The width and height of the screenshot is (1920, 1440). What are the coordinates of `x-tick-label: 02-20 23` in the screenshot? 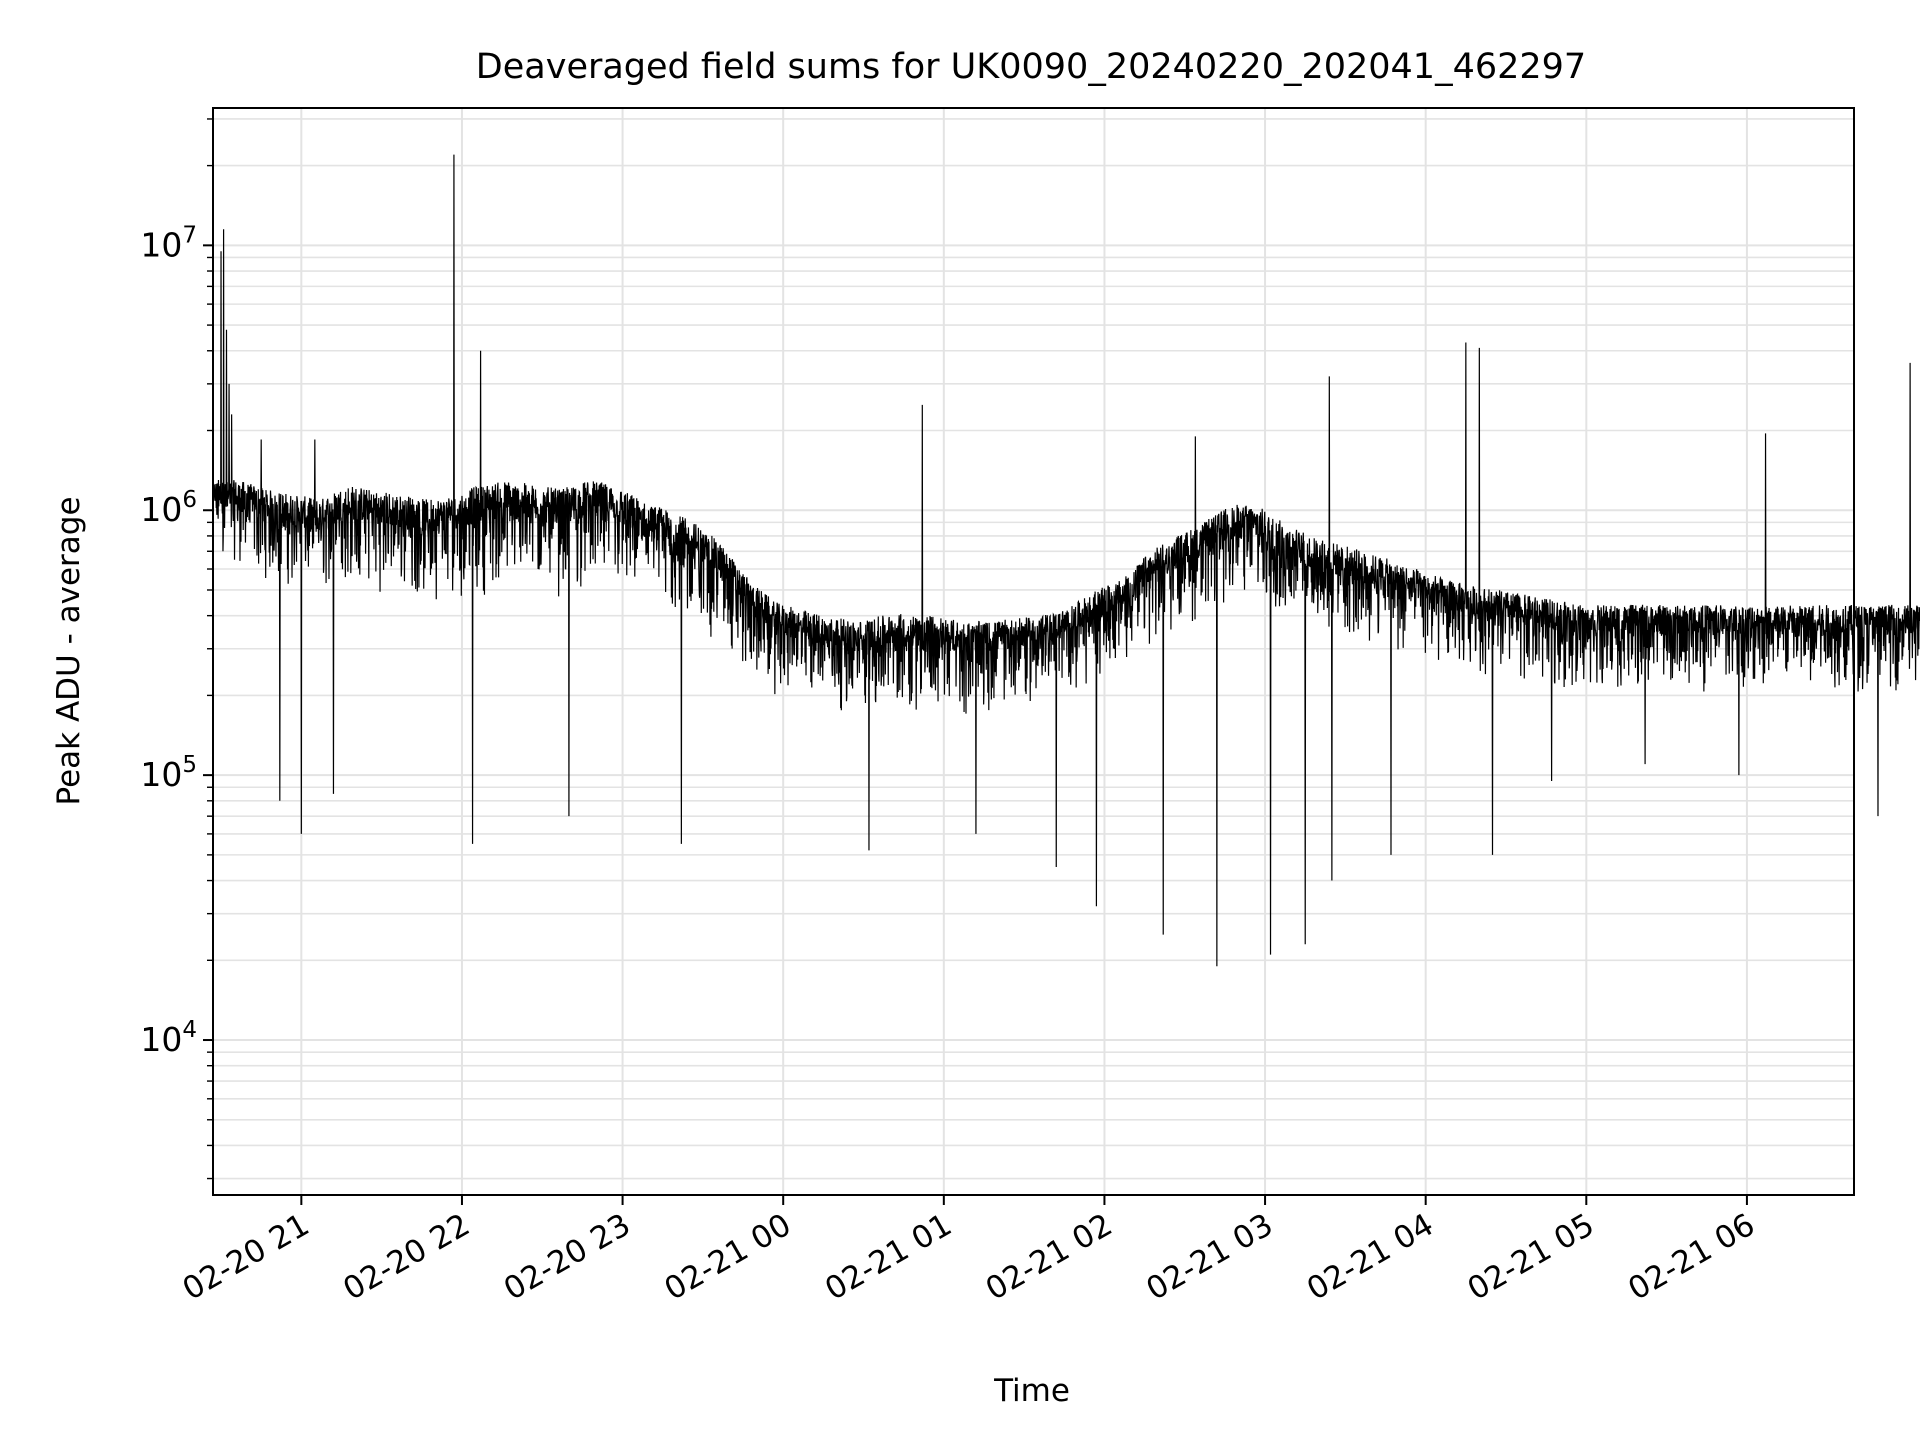 It's located at (567, 1257).